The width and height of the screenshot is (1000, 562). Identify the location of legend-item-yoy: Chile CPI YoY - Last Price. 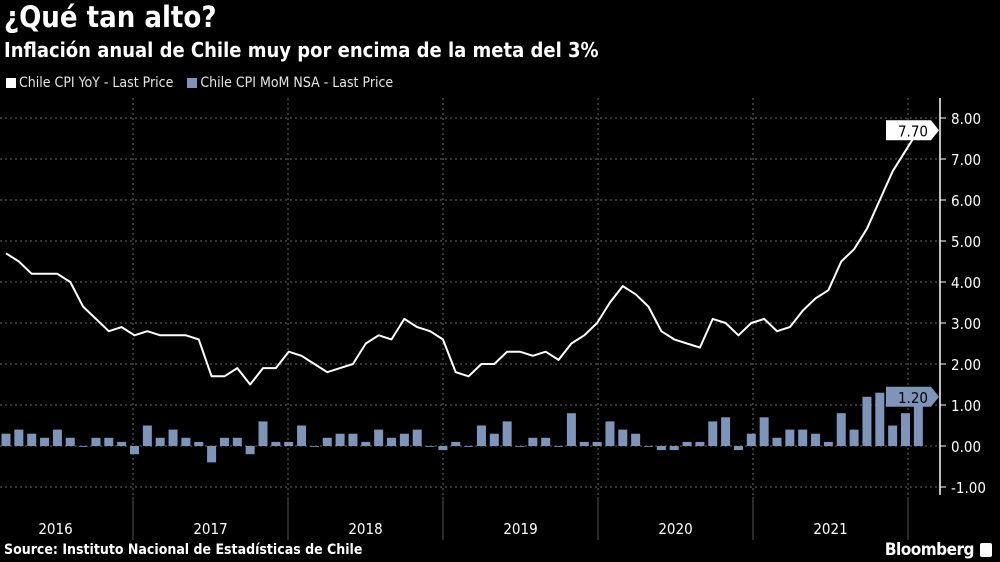
(89, 83).